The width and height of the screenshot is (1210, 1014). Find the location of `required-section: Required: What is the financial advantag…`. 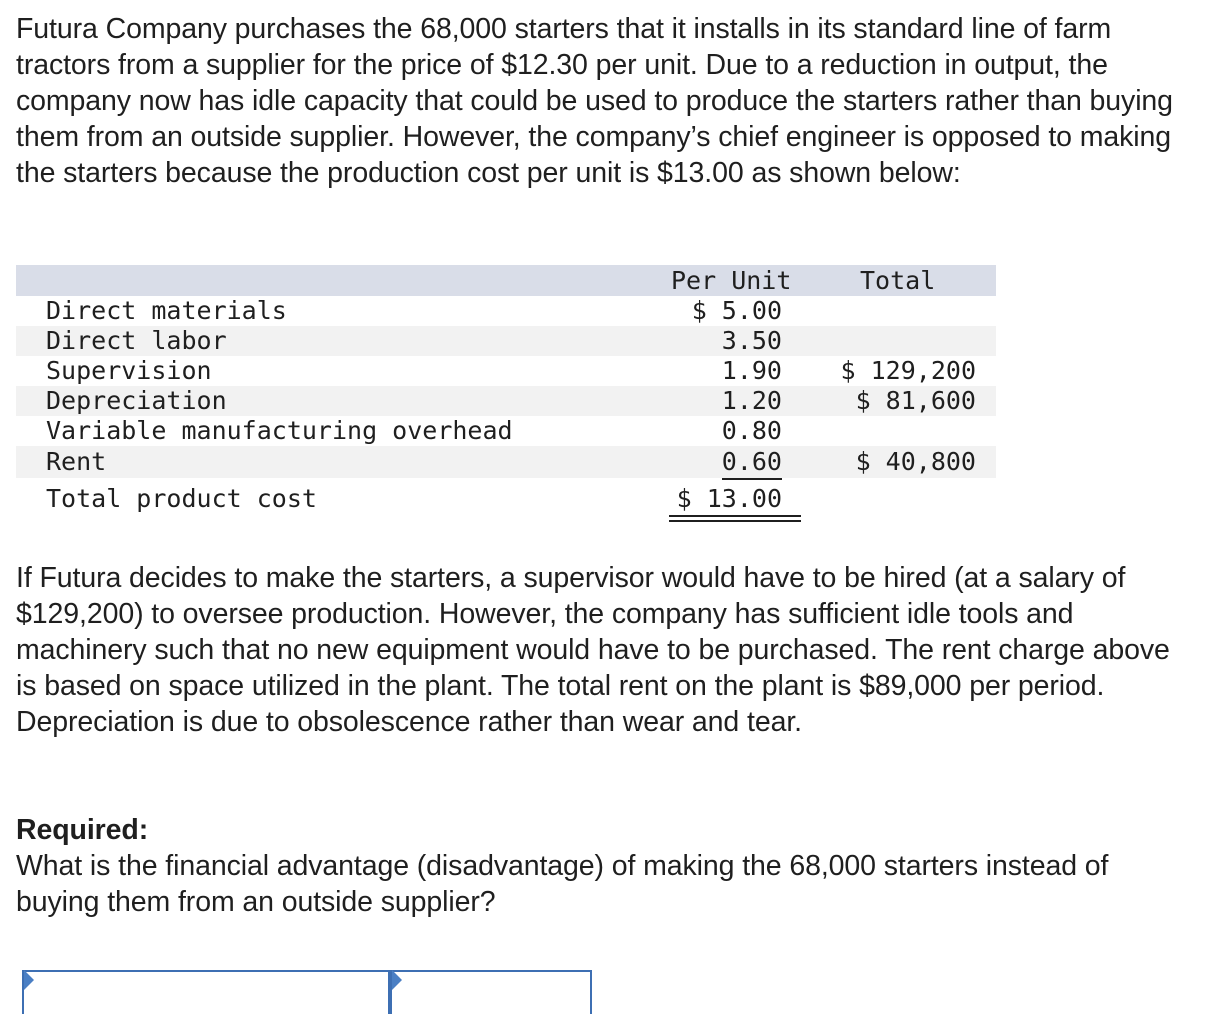

required-section: Required: What is the financial advantag… is located at coordinates (606, 866).